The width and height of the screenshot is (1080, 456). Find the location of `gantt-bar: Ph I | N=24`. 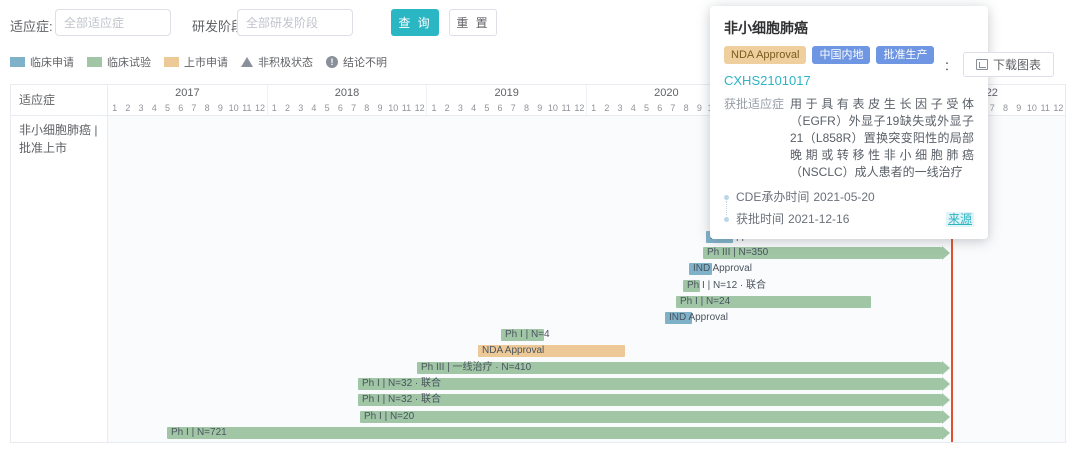

gantt-bar: Ph I | N=24 is located at coordinates (773, 302).